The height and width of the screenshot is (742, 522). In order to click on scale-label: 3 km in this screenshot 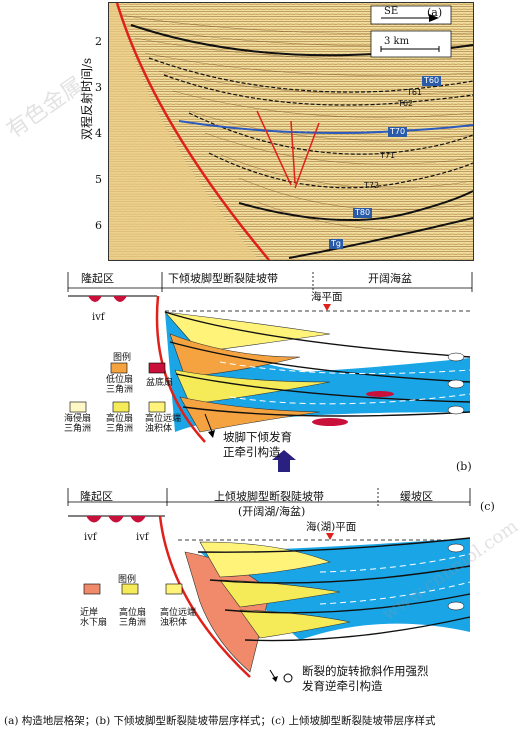, I will do `click(397, 41)`.